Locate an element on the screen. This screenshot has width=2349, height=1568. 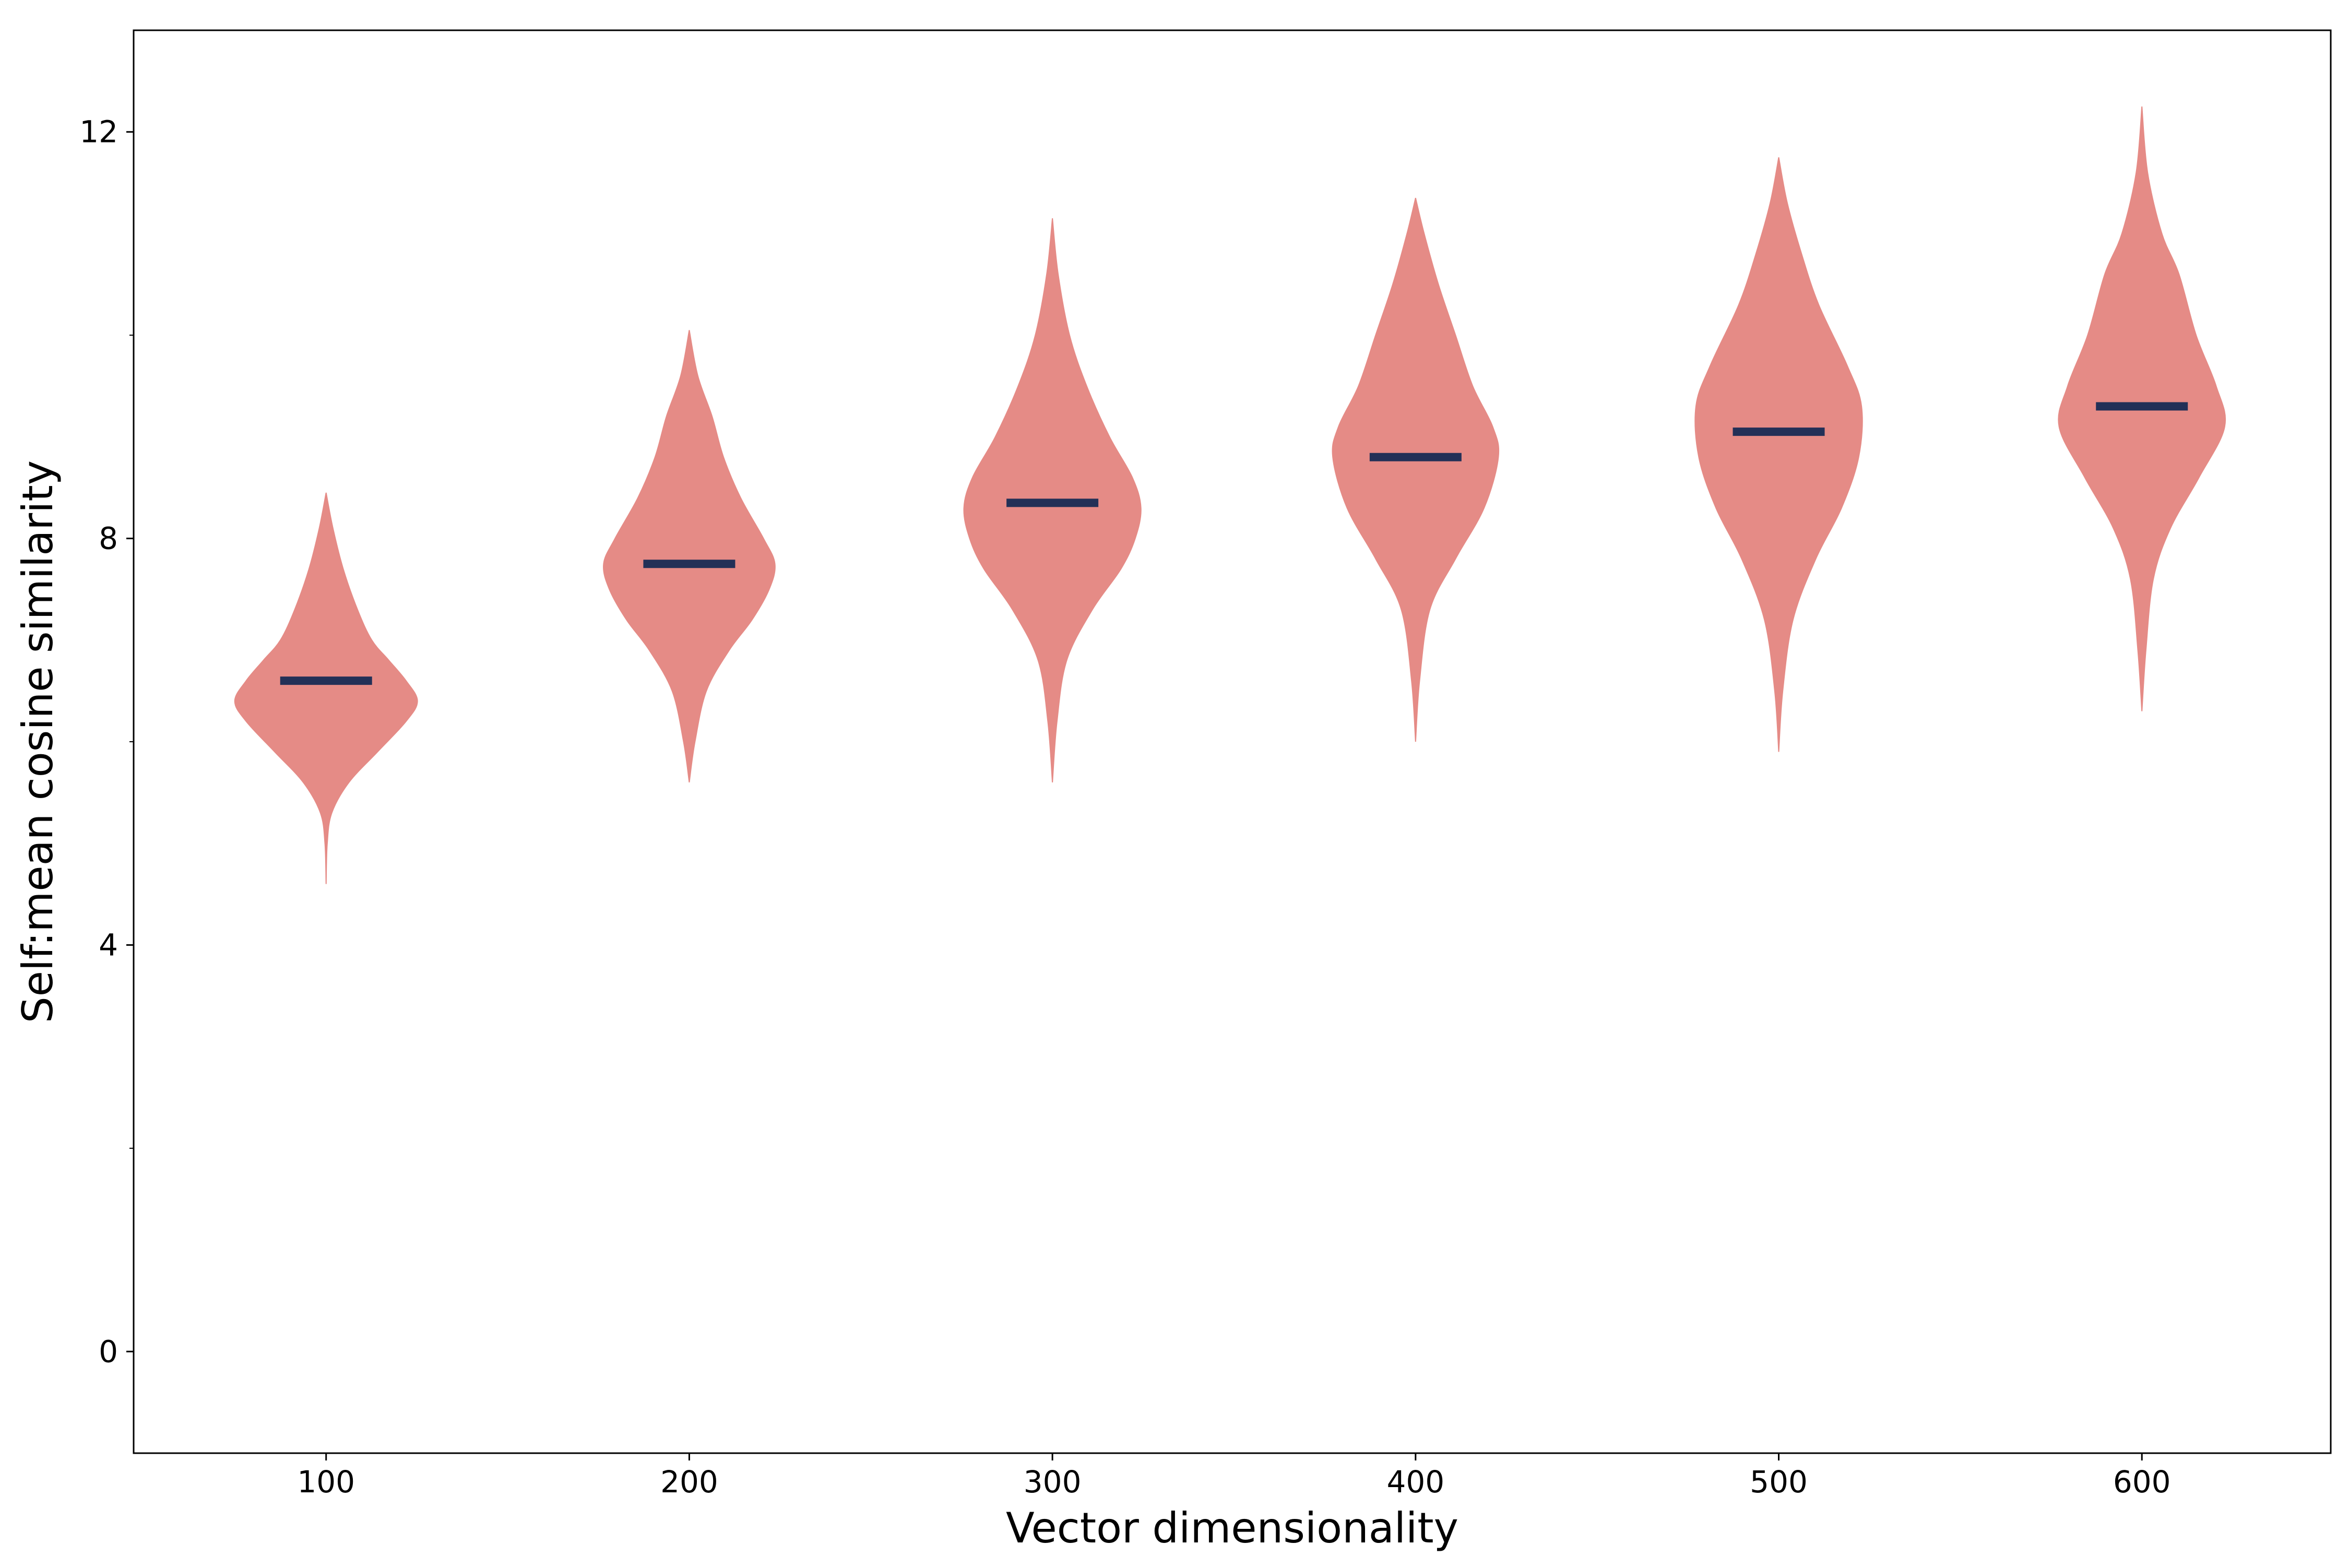
x-tick-label: 300 is located at coordinates (1053, 1482).